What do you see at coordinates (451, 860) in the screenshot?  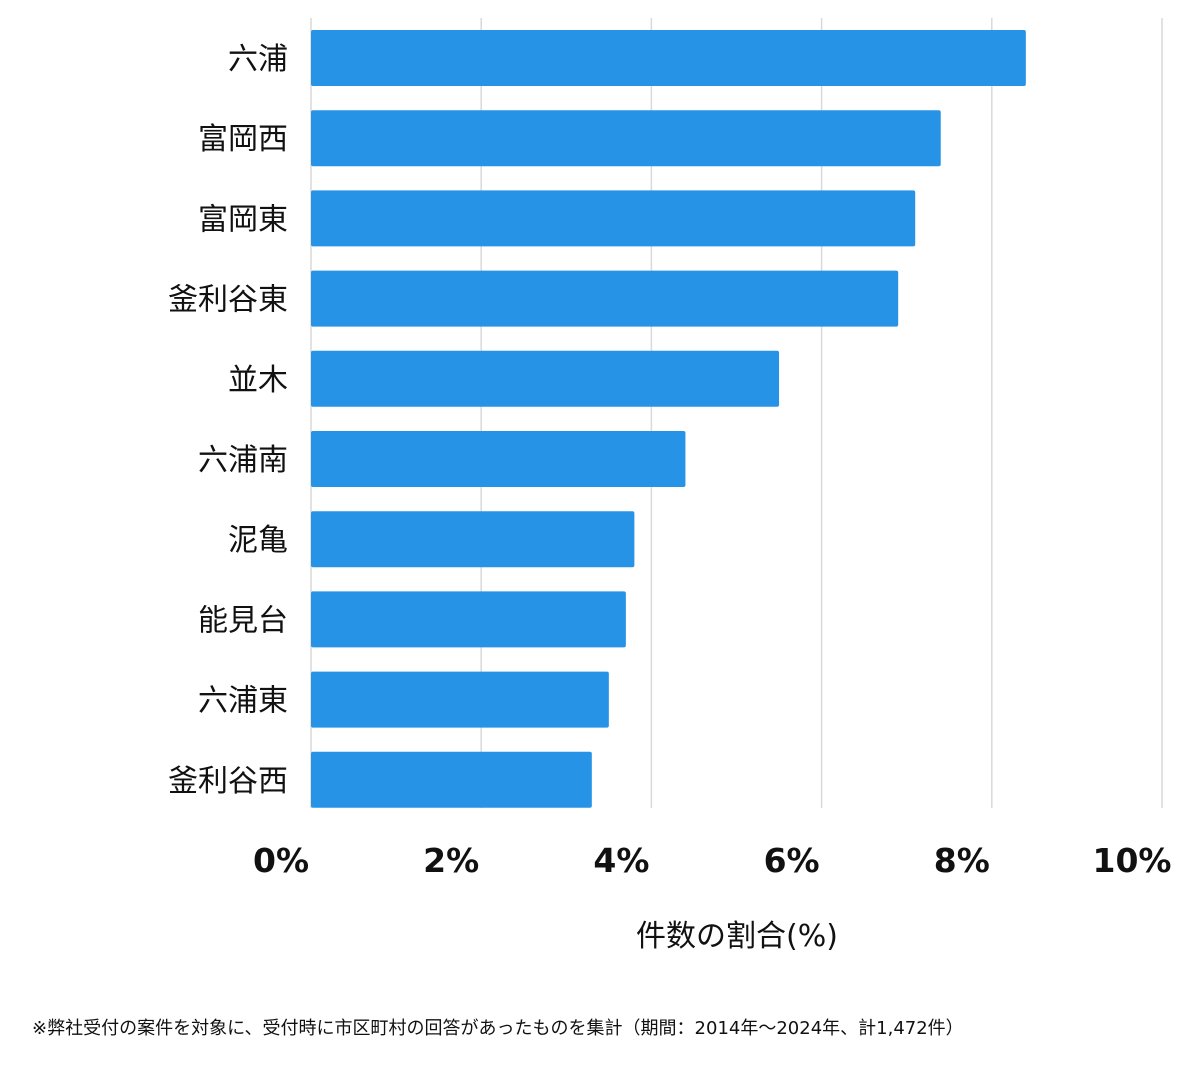 I see `x-tick-label: 2%` at bounding box center [451, 860].